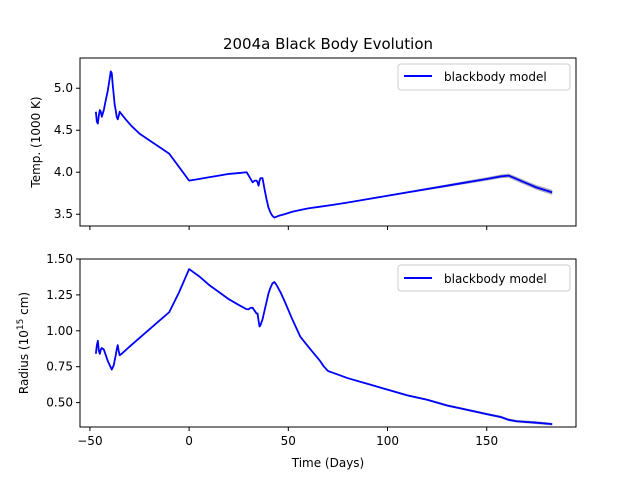  Describe the element at coordinates (63, 130) in the screenshot. I see `y-tick-label: 4.5` at that location.